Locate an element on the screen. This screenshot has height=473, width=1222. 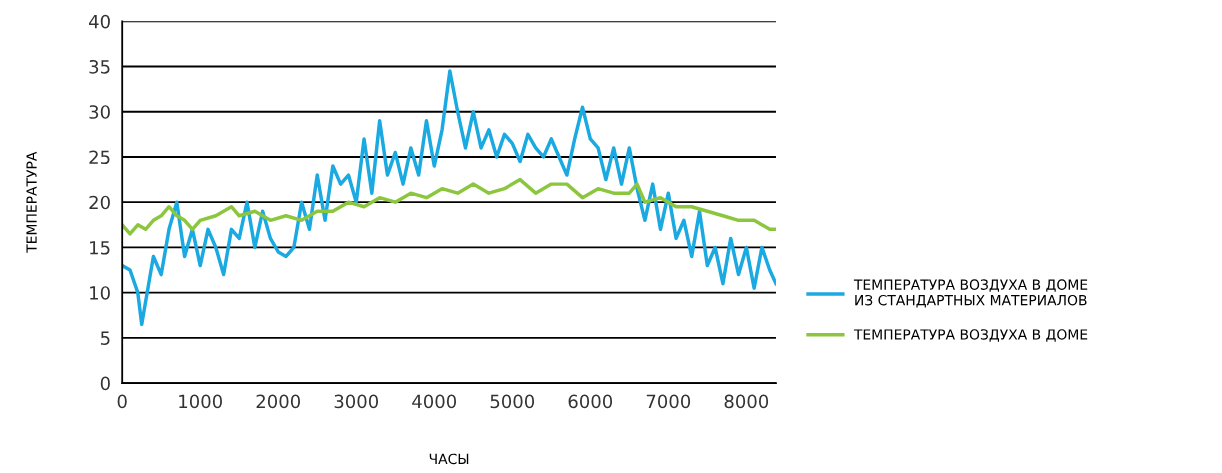
x-tick-label: 5000 is located at coordinates (512, 401).